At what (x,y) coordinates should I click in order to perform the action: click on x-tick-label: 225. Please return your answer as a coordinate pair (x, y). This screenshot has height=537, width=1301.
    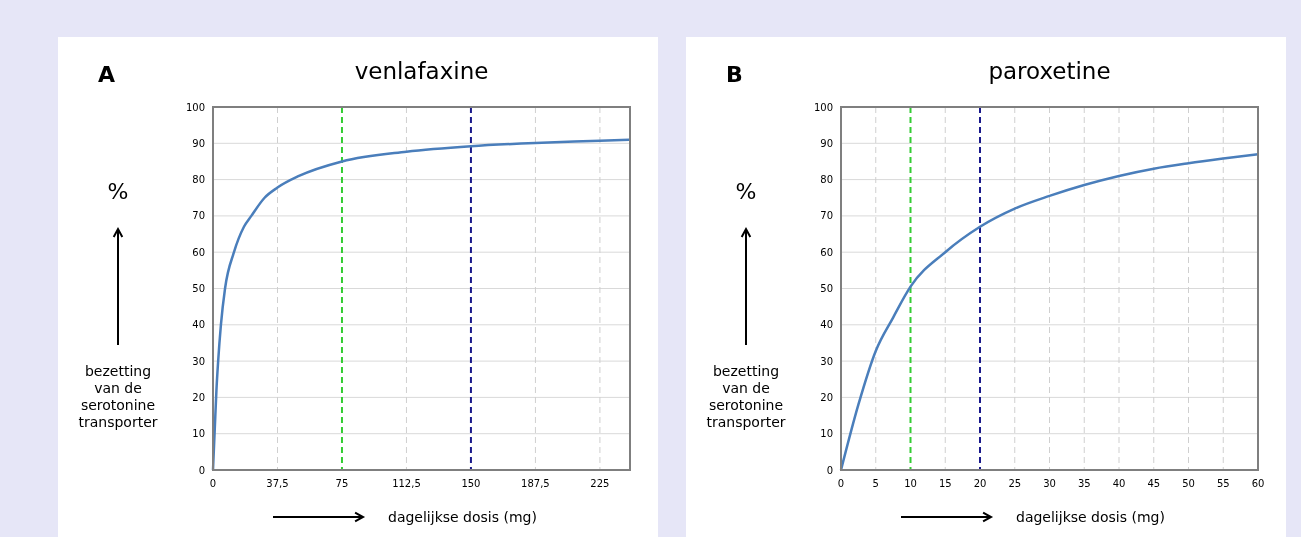
    Looking at the image, I should click on (600, 483).